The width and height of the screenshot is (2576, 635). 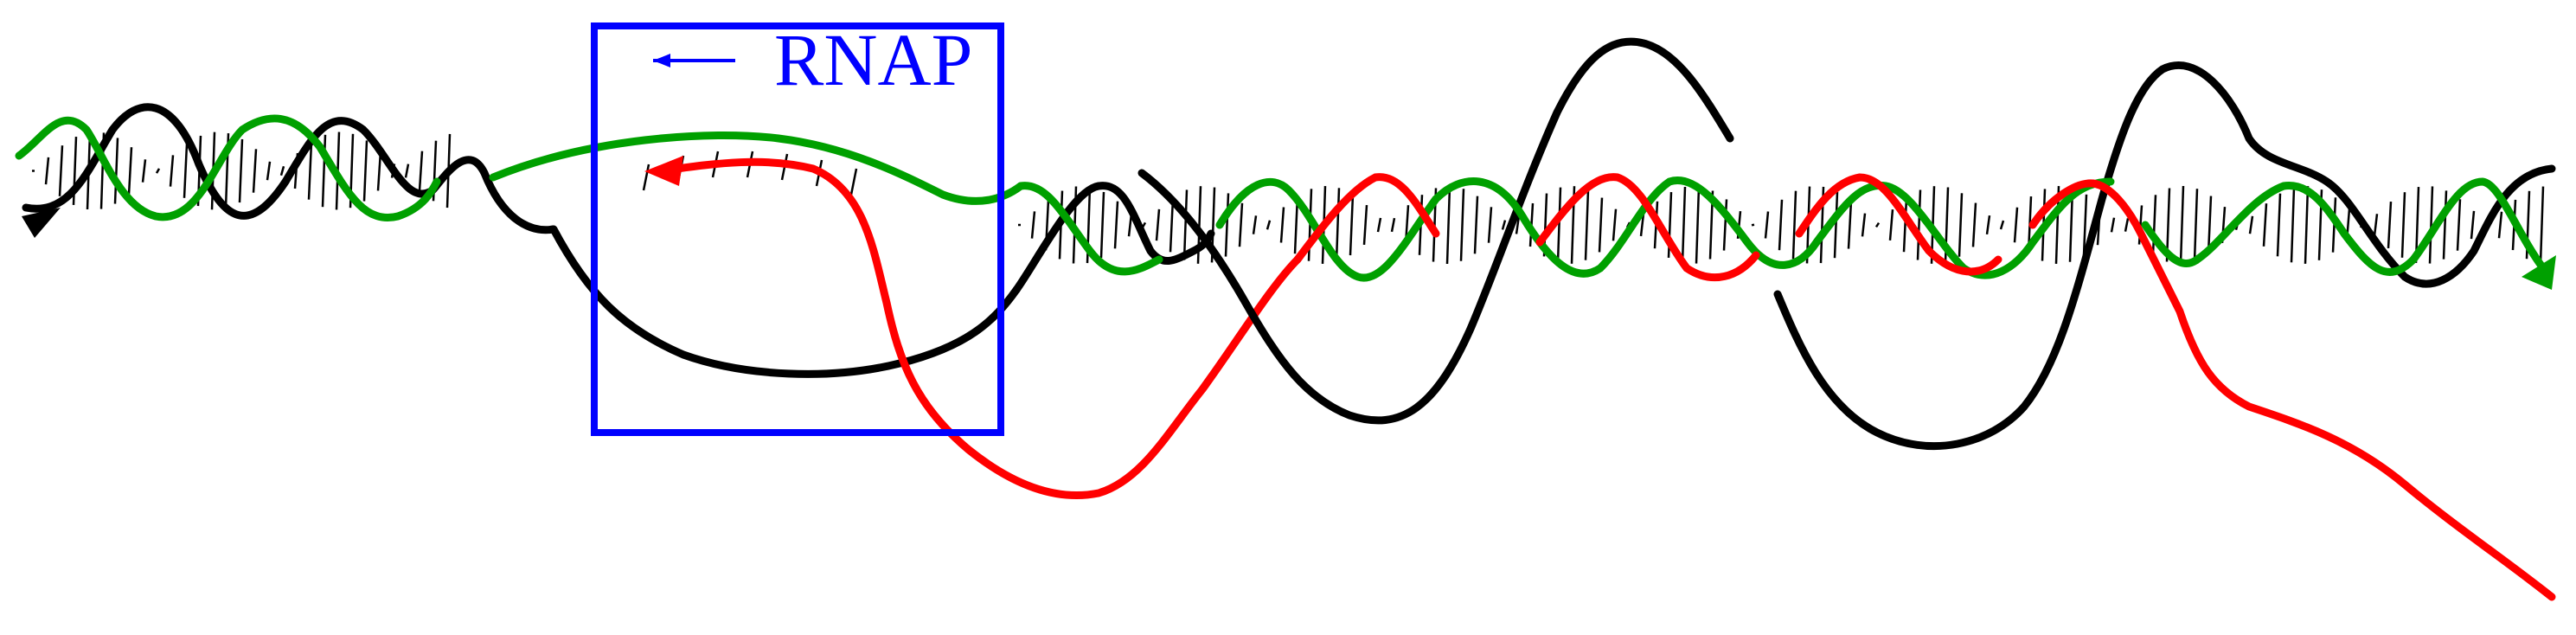 I want to click on arrow-left-icon, so click(x=694, y=60).